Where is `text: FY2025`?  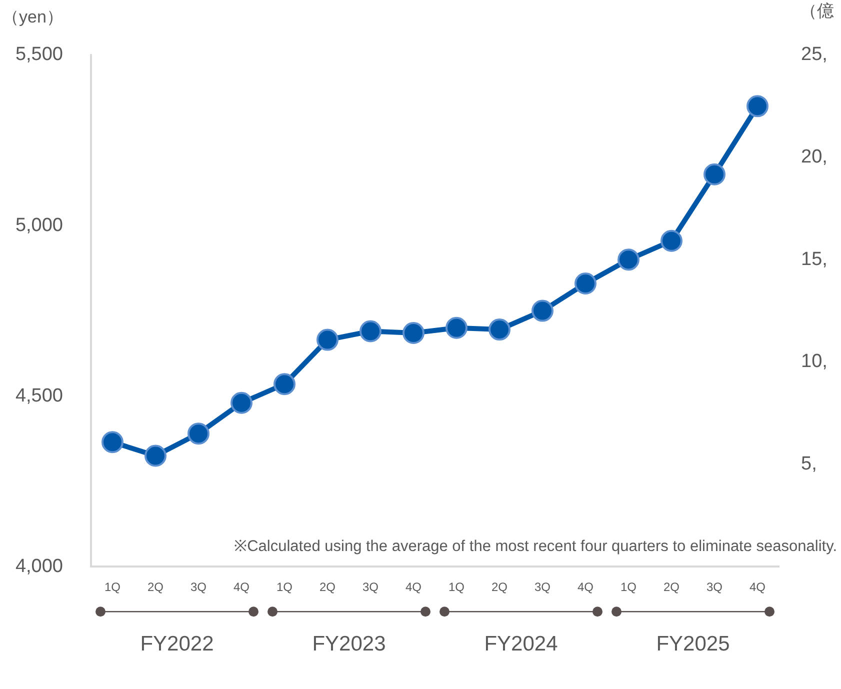
text: FY2025 is located at coordinates (693, 644).